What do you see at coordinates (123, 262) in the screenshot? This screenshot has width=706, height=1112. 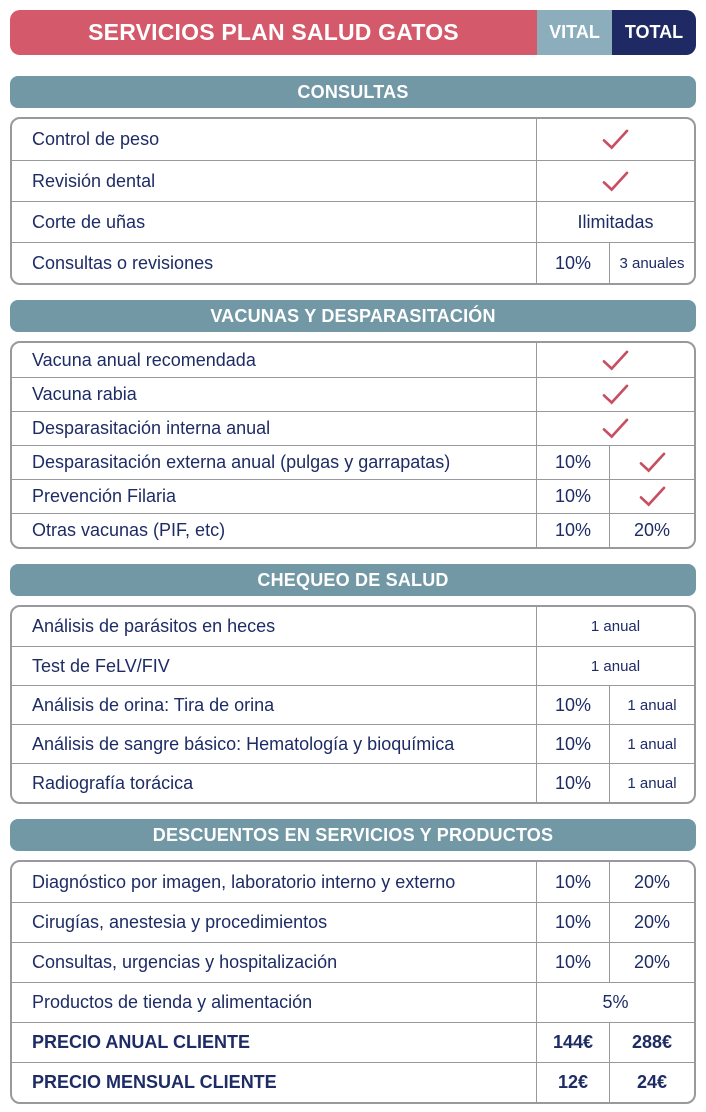 I see `row-label: Consultas o revisiones` at bounding box center [123, 262].